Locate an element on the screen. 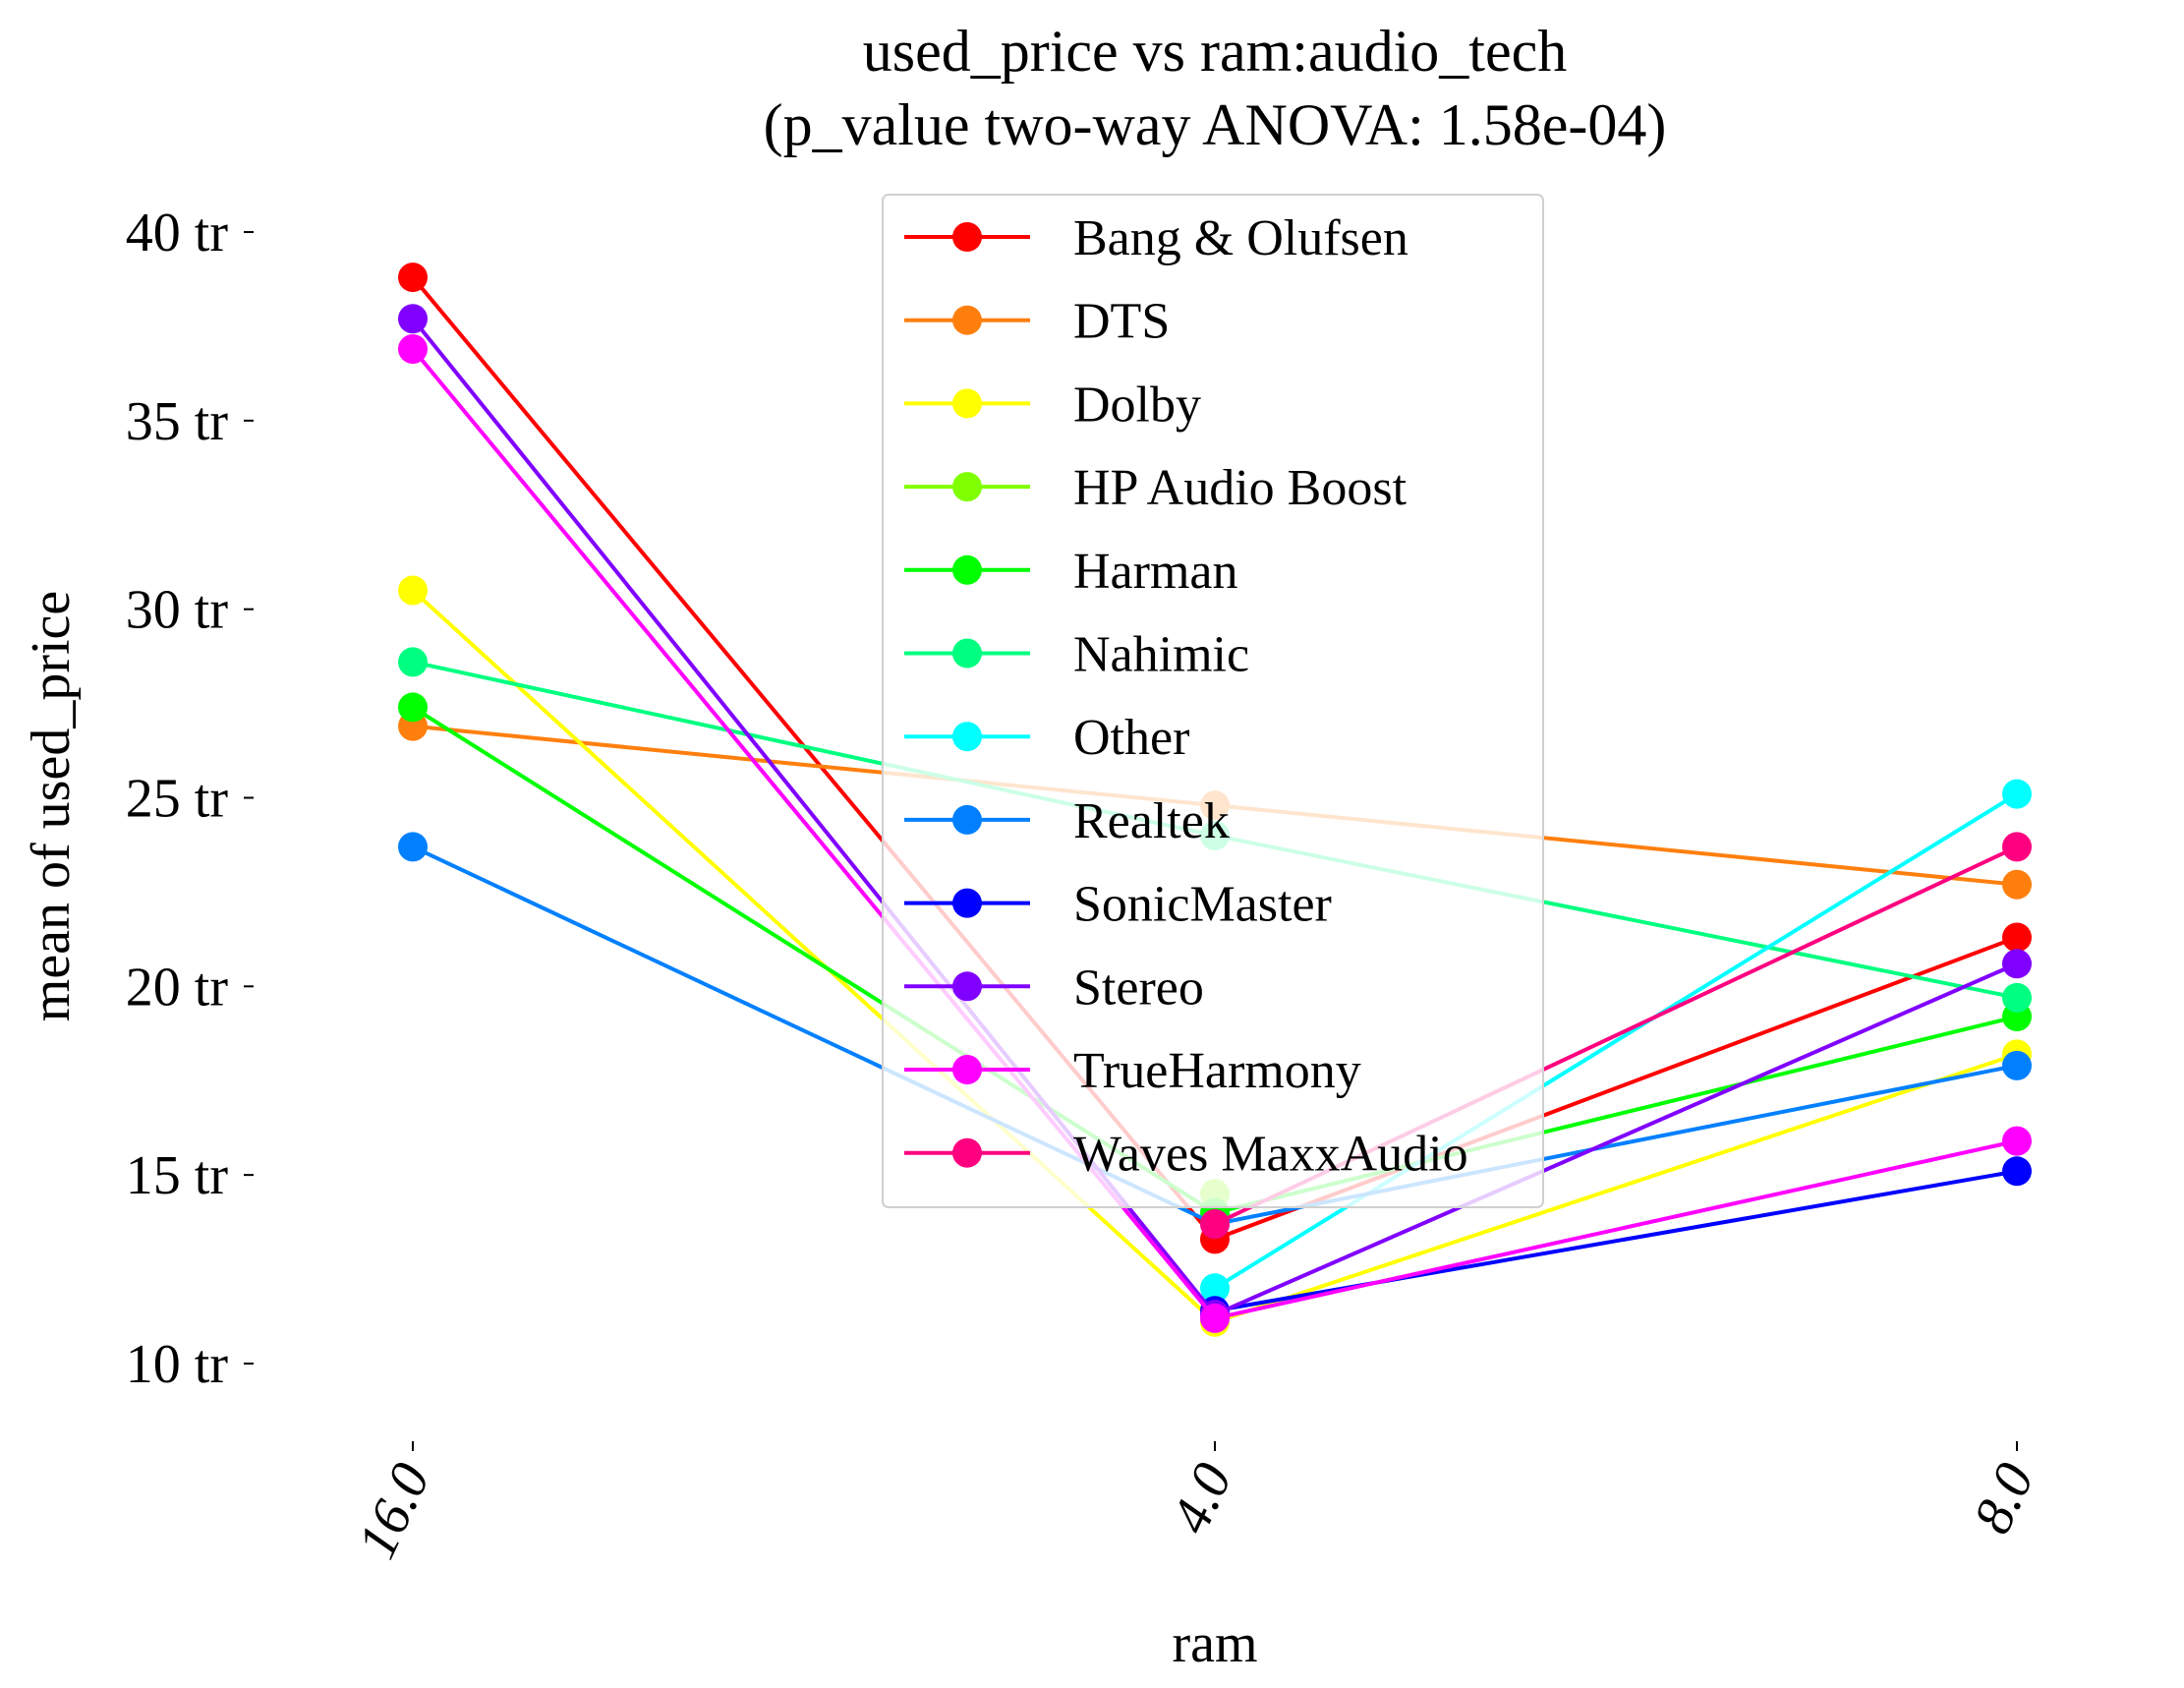 The width and height of the screenshot is (2184, 1688). chart-title-line2: (p_value two-way ANOVA: 1.58e-04) is located at coordinates (1215, 124).